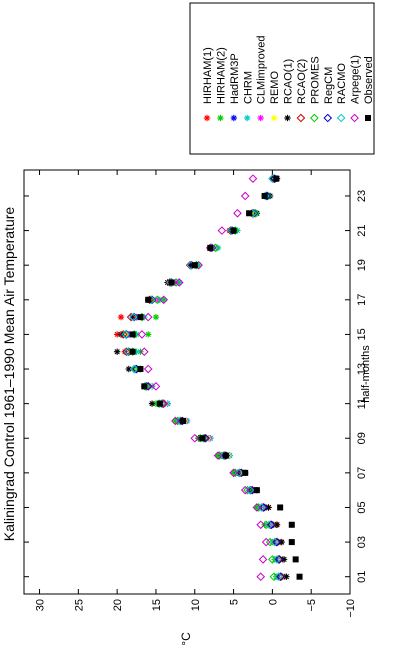 The image size is (401, 645). What do you see at coordinates (362, 542) in the screenshot?
I see `x-tick-label: 03` at bounding box center [362, 542].